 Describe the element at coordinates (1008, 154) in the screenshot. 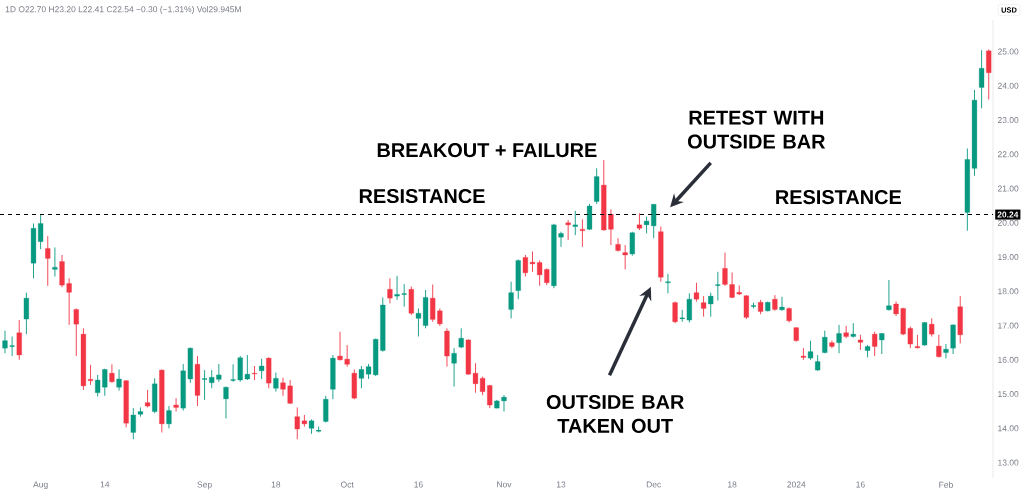

I see `y-tick-label: 22.00` at that location.